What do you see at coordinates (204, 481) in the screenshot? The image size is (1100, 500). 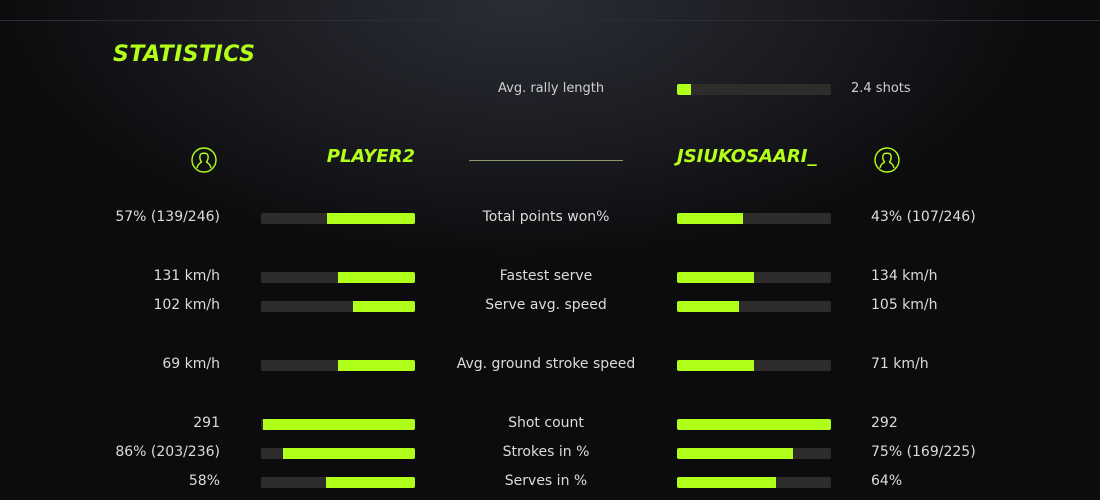 I see `stat-left-value: 58%` at bounding box center [204, 481].